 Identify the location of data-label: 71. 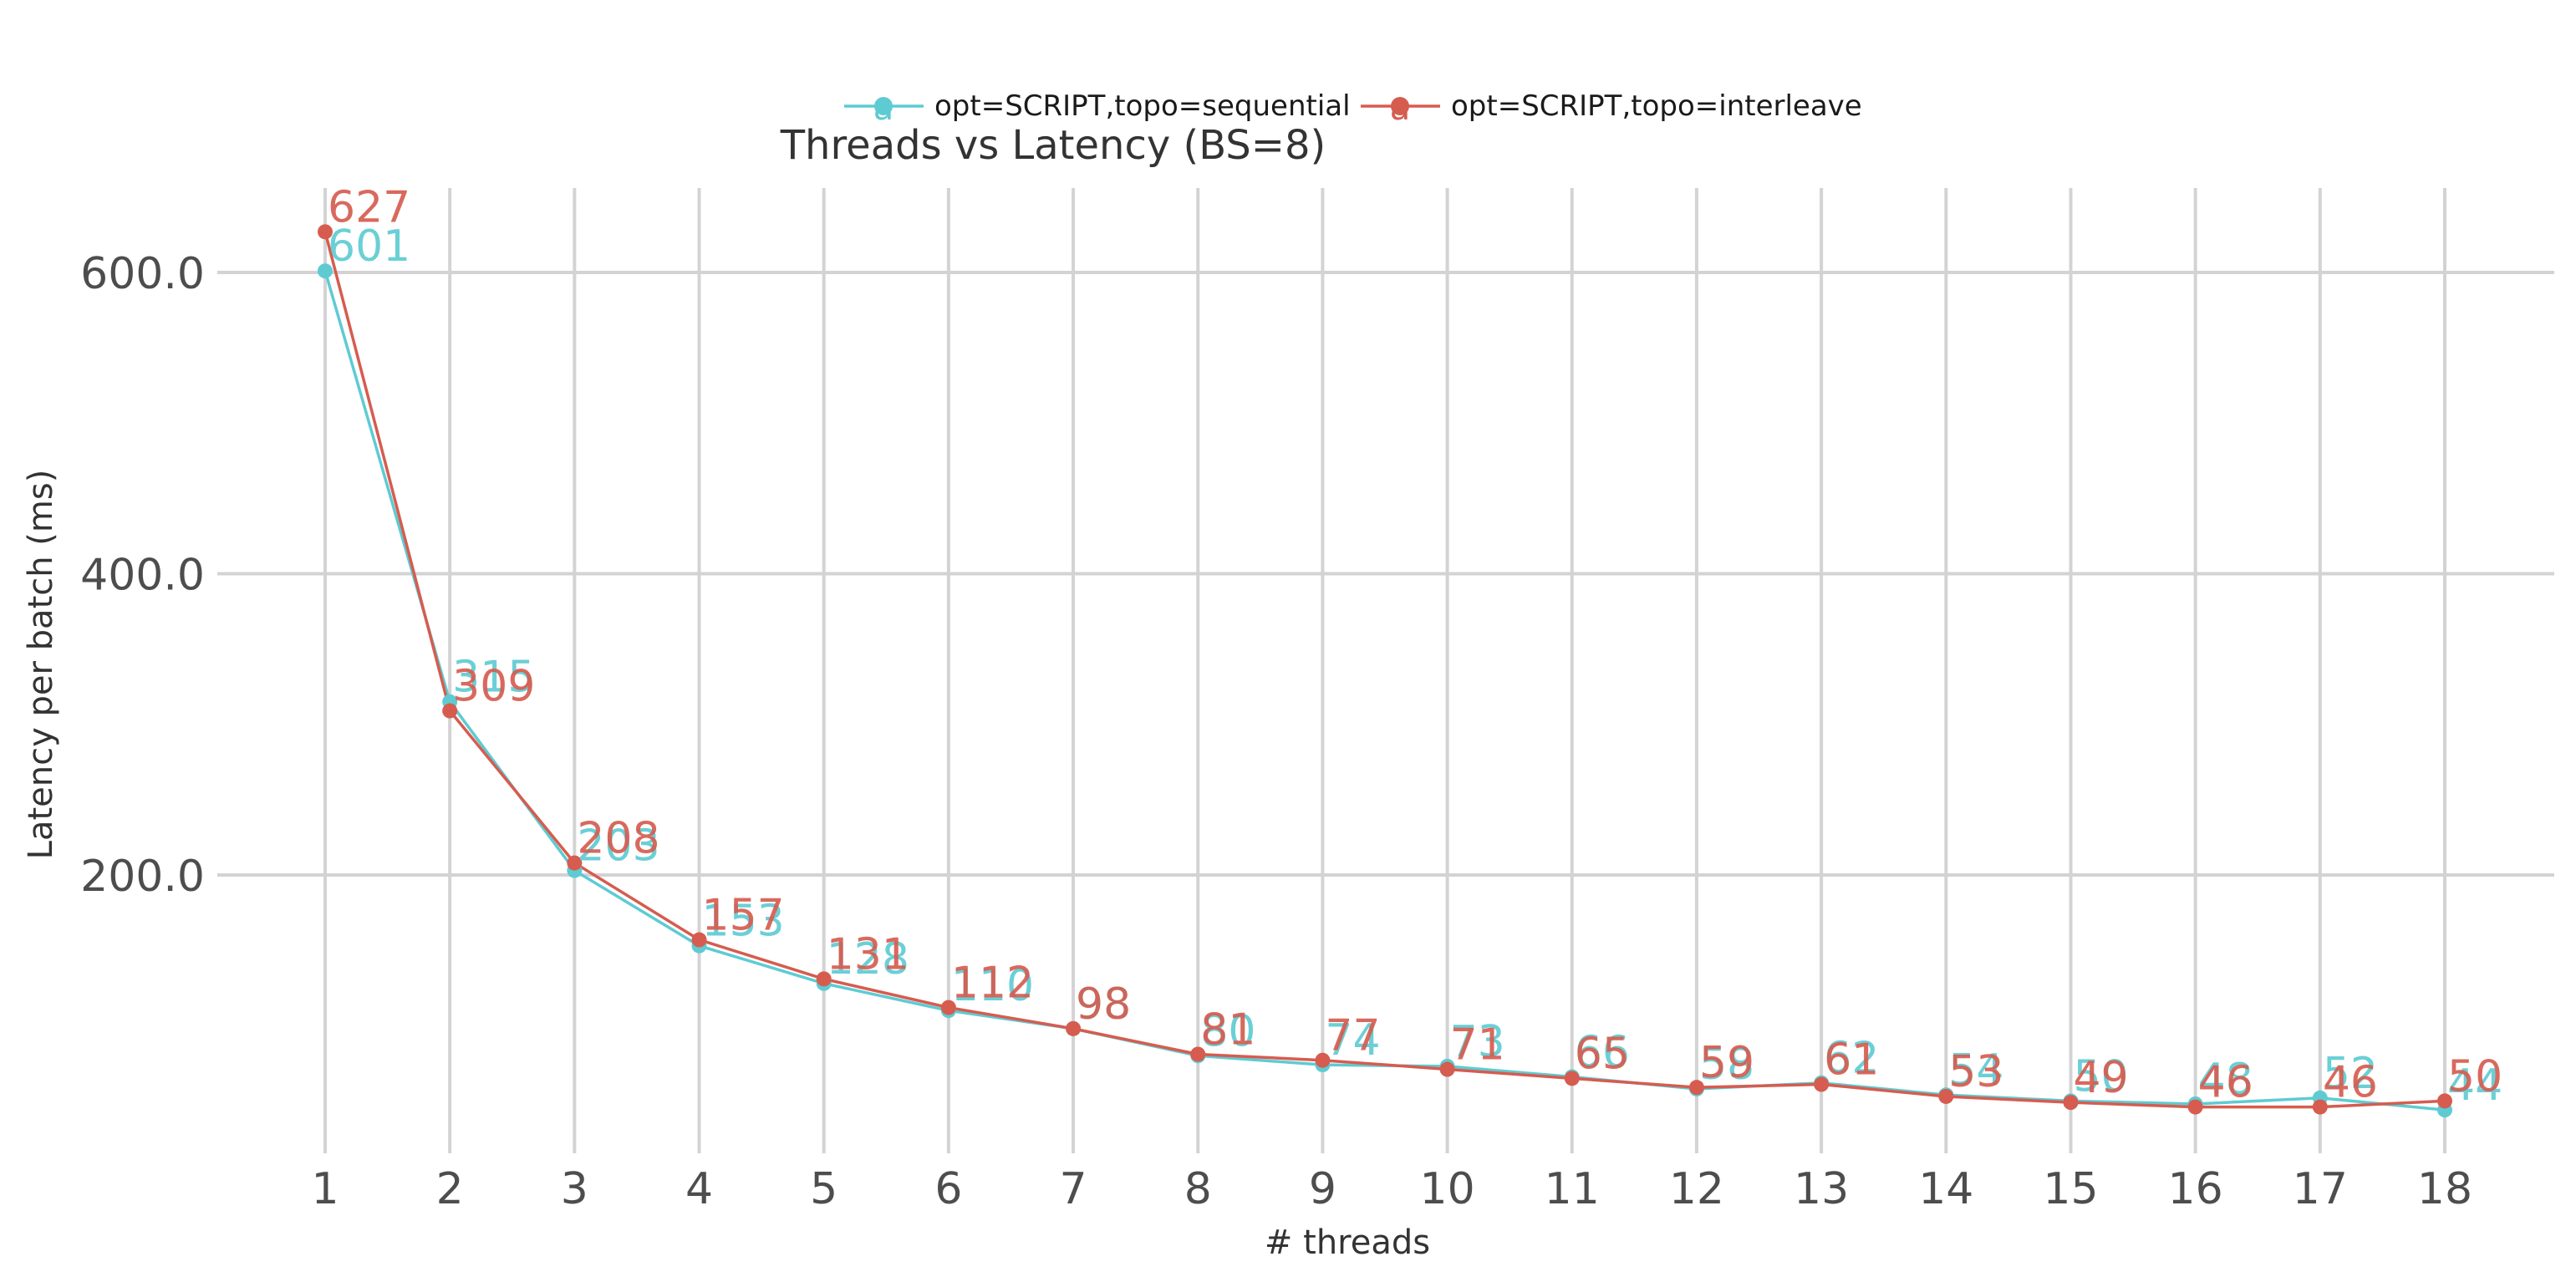
(1477, 1045).